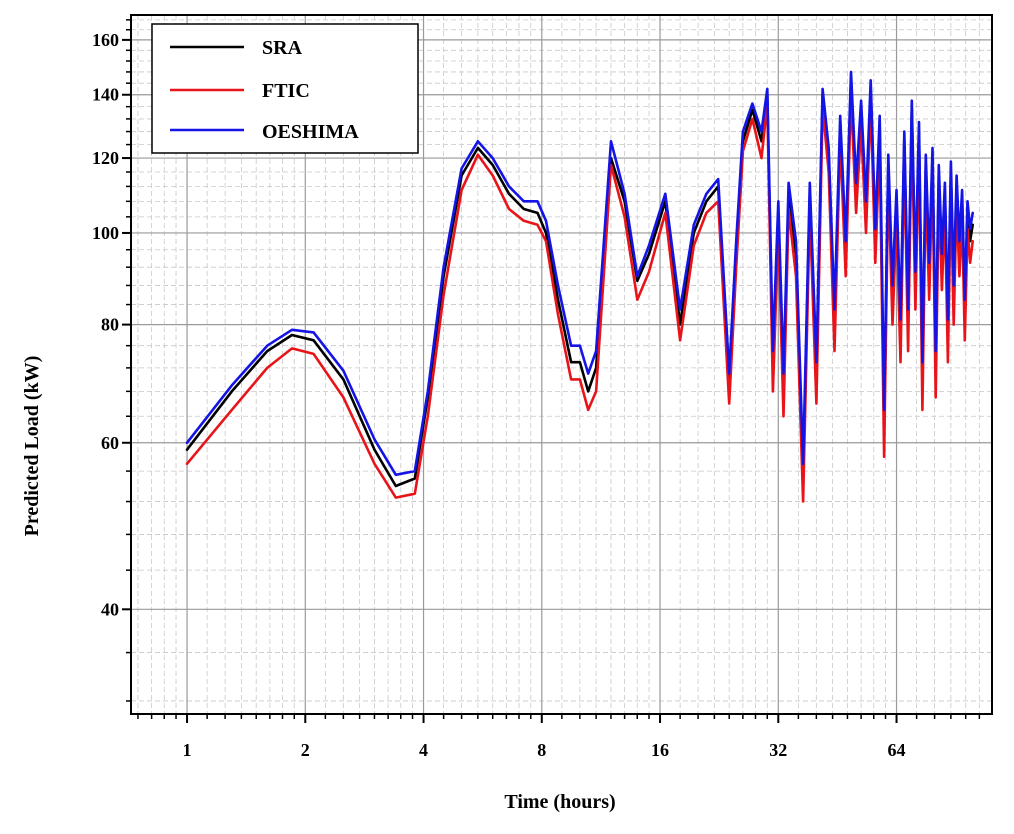  What do you see at coordinates (559, 802) in the screenshot?
I see `x-axis-title: Time (hours)` at bounding box center [559, 802].